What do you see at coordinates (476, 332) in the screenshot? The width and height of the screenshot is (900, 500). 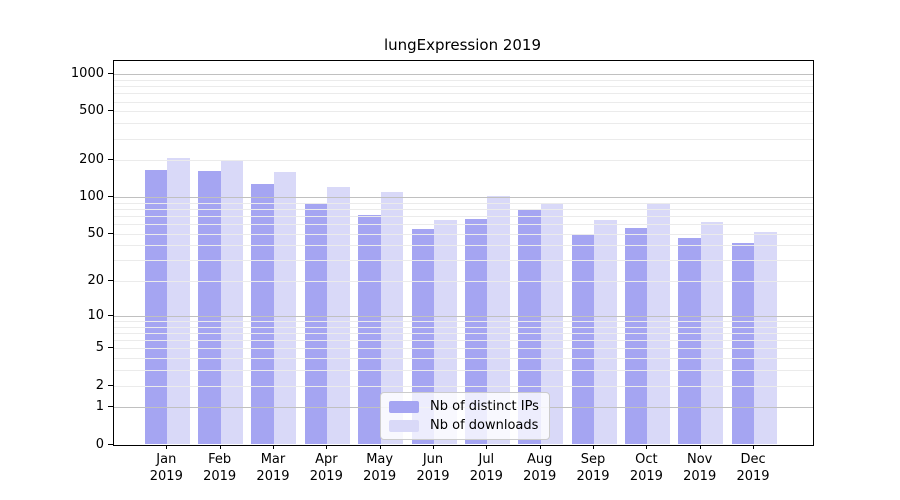 I see `bar-jul-distinct-ips` at bounding box center [476, 332].